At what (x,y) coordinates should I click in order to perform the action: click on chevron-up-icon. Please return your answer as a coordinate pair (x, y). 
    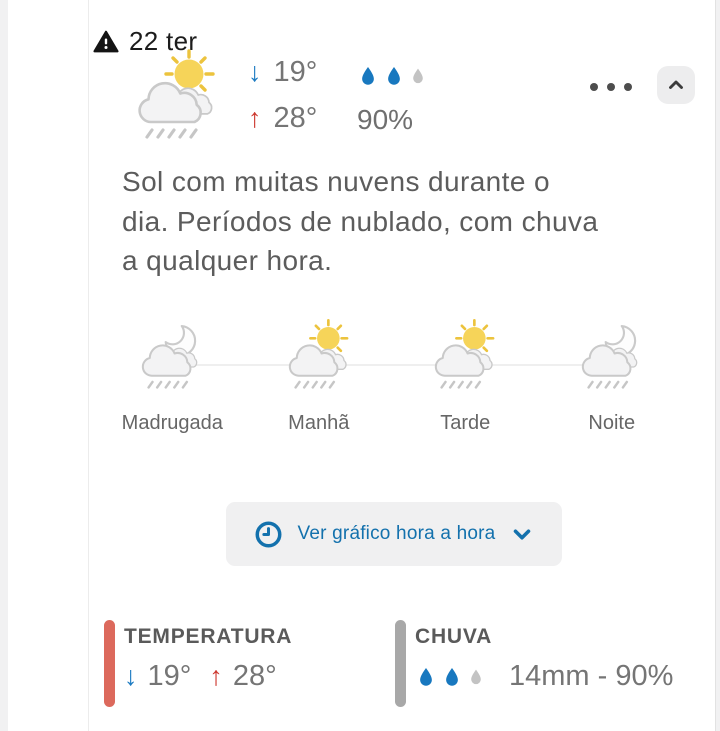
    Looking at the image, I should click on (676, 85).